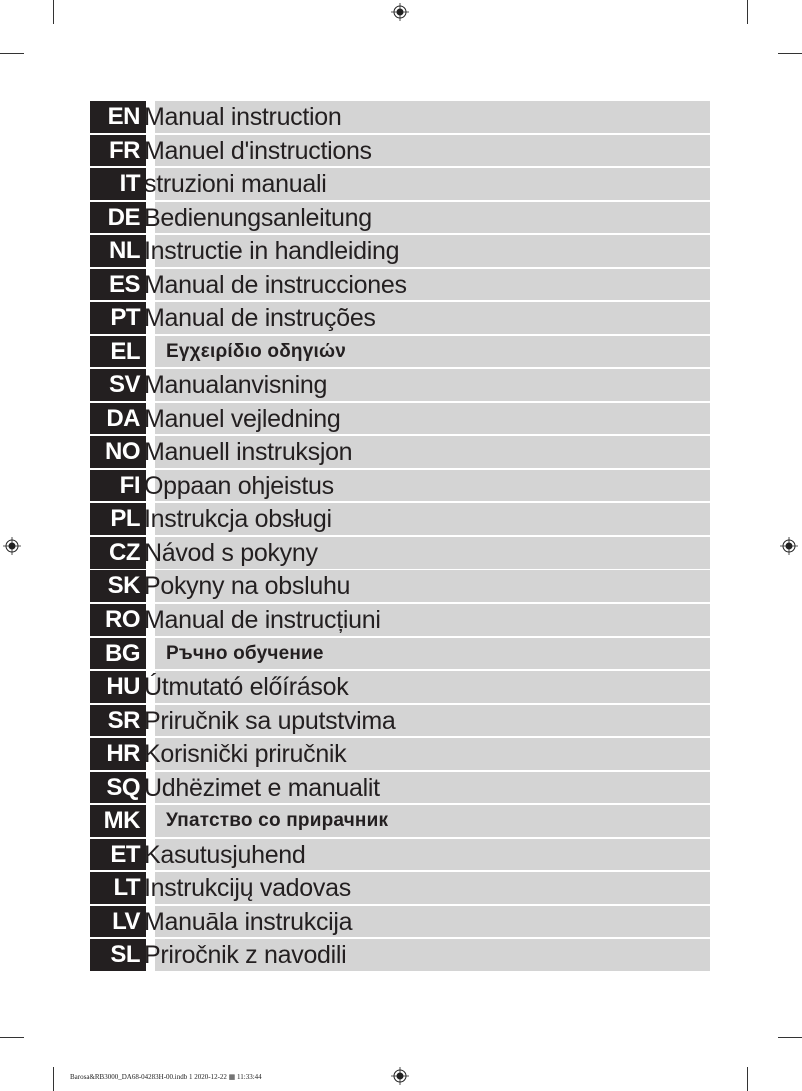 Image resolution: width=802 pixels, height=1091 pixels. I want to click on language-row-hr: HR Korisnički priručnik, so click(400, 754).